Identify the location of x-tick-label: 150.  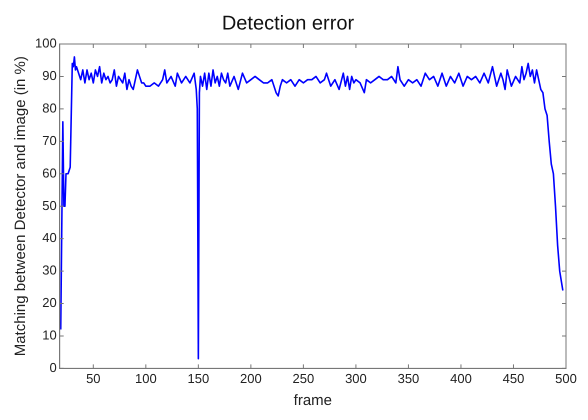
(198, 378).